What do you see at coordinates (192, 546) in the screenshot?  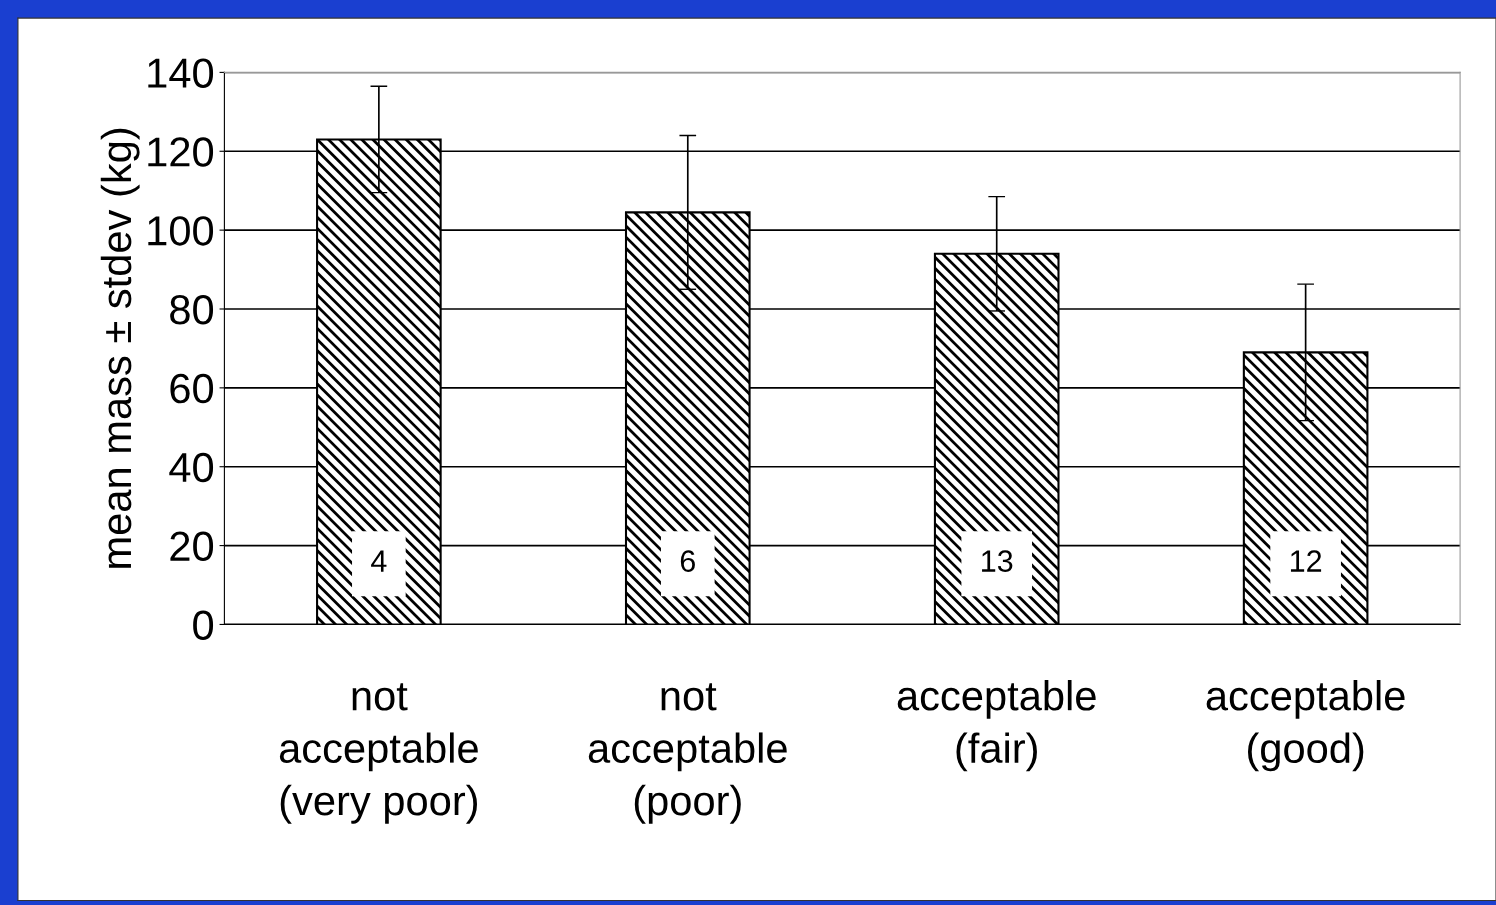 I see `y-tick-label: 20` at bounding box center [192, 546].